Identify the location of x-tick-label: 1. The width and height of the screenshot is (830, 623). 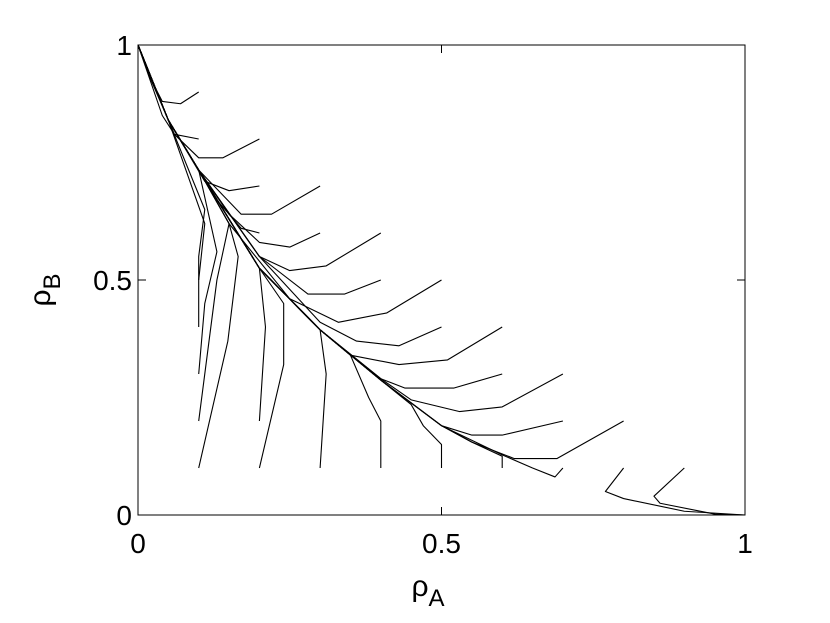
(745, 543).